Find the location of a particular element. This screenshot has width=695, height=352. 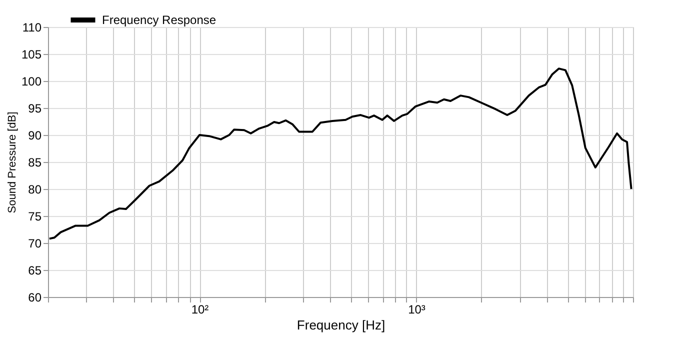

y-tick-label: 105 is located at coordinates (31, 55).